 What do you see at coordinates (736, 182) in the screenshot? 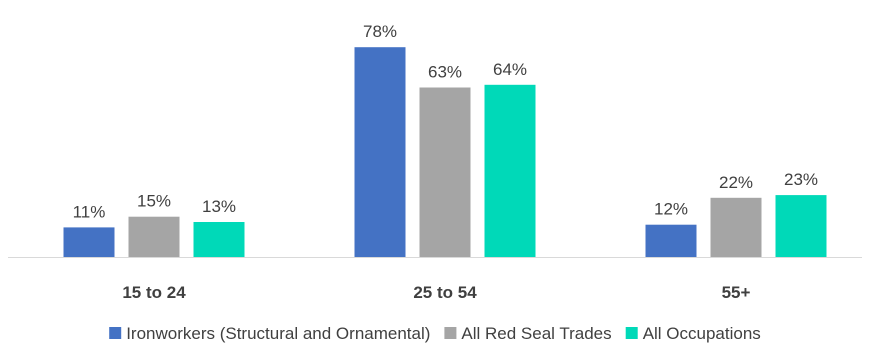
I see `data-label: 22%` at bounding box center [736, 182].